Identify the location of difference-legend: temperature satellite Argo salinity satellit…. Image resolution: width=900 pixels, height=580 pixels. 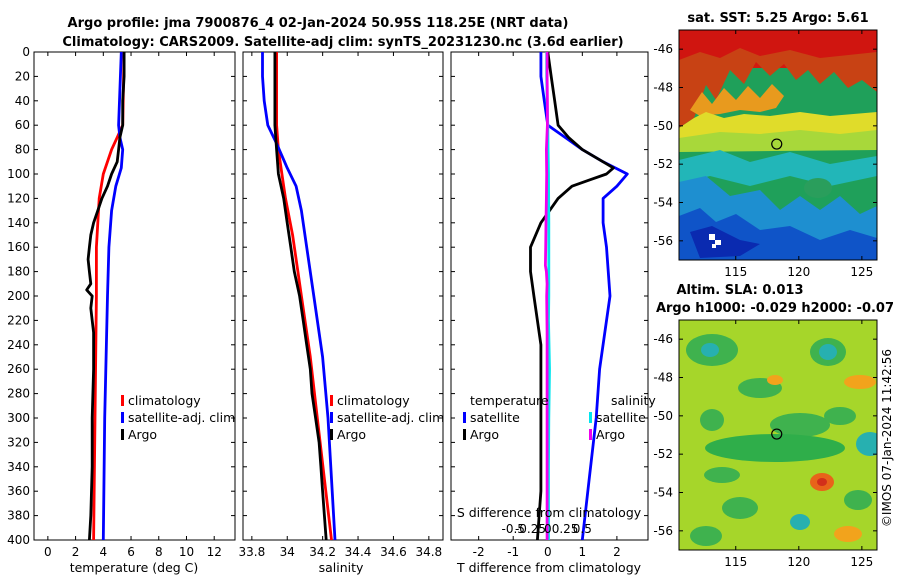
(559, 417).